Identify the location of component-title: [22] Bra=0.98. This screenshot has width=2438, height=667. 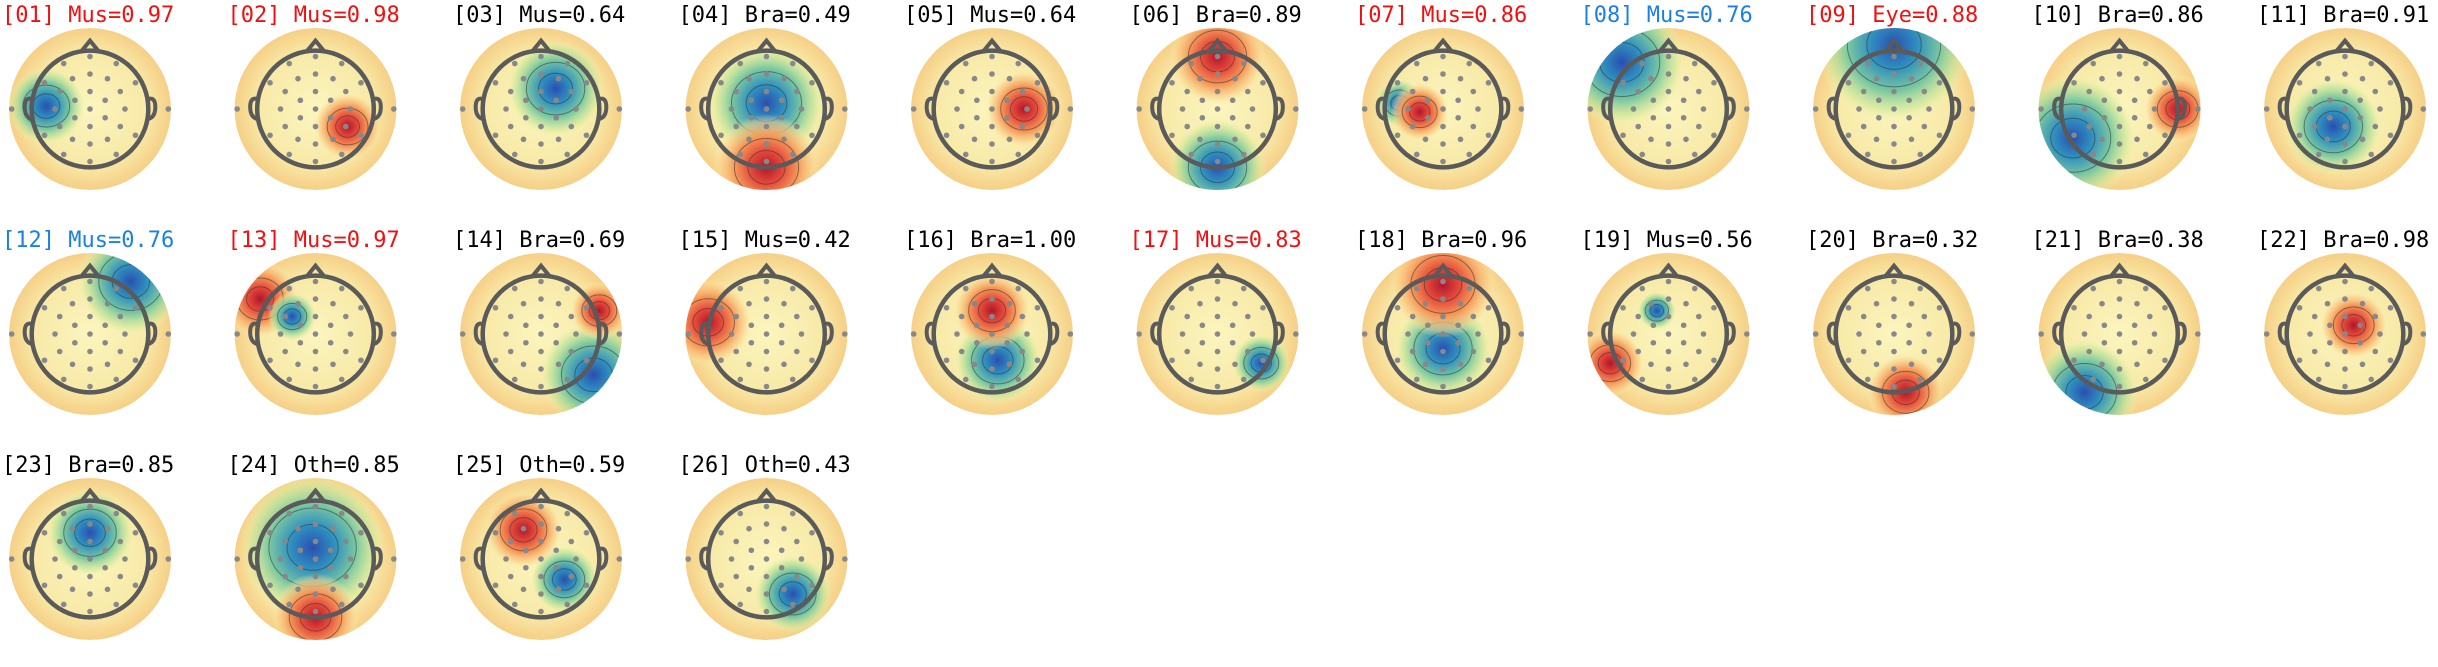
(2343, 240).